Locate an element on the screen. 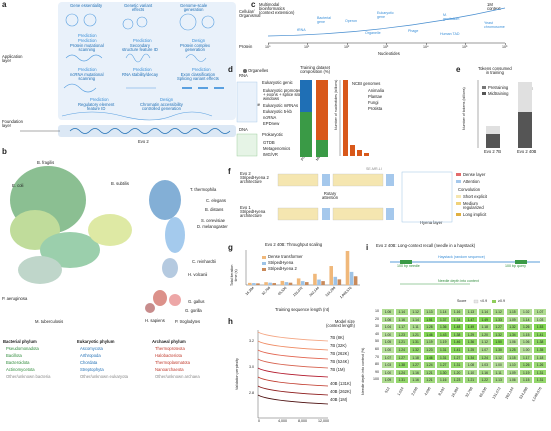 Image resolution: width=551 pixels, height=431 pixels. species-label: H. volcanii is located at coordinates (198, 274).